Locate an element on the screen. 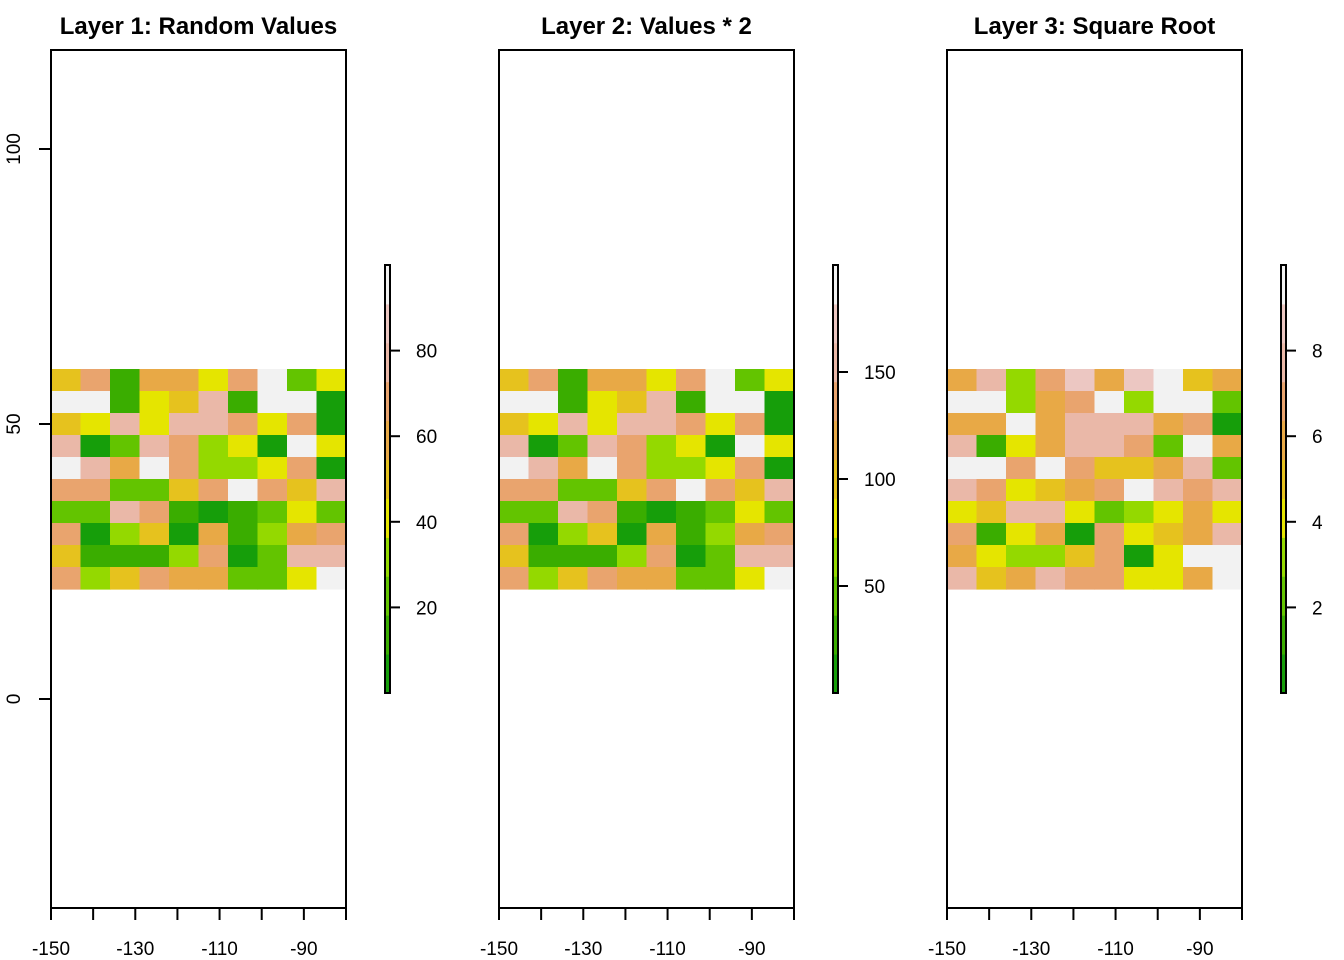  legend-tick-label: 150 is located at coordinates (880, 373).